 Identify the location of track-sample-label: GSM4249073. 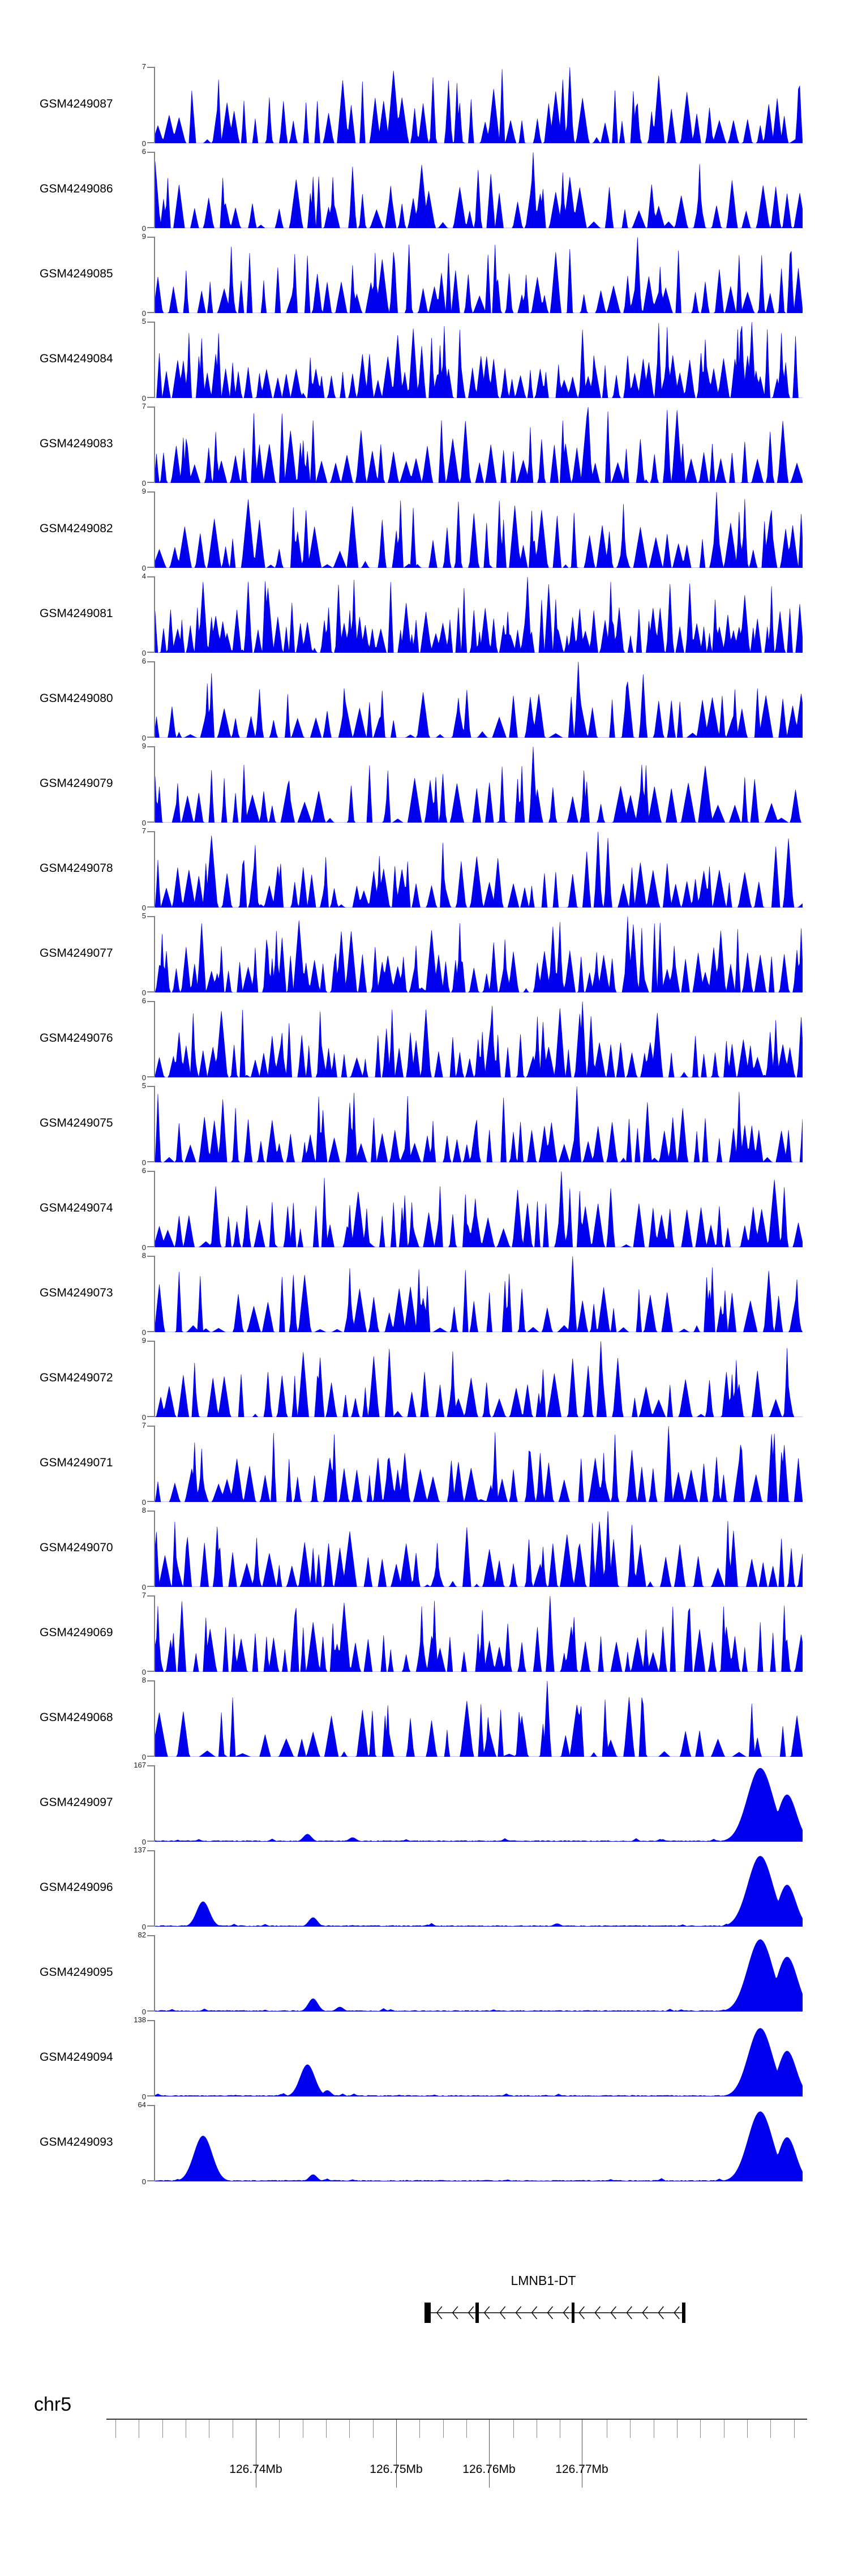
(76, 1292).